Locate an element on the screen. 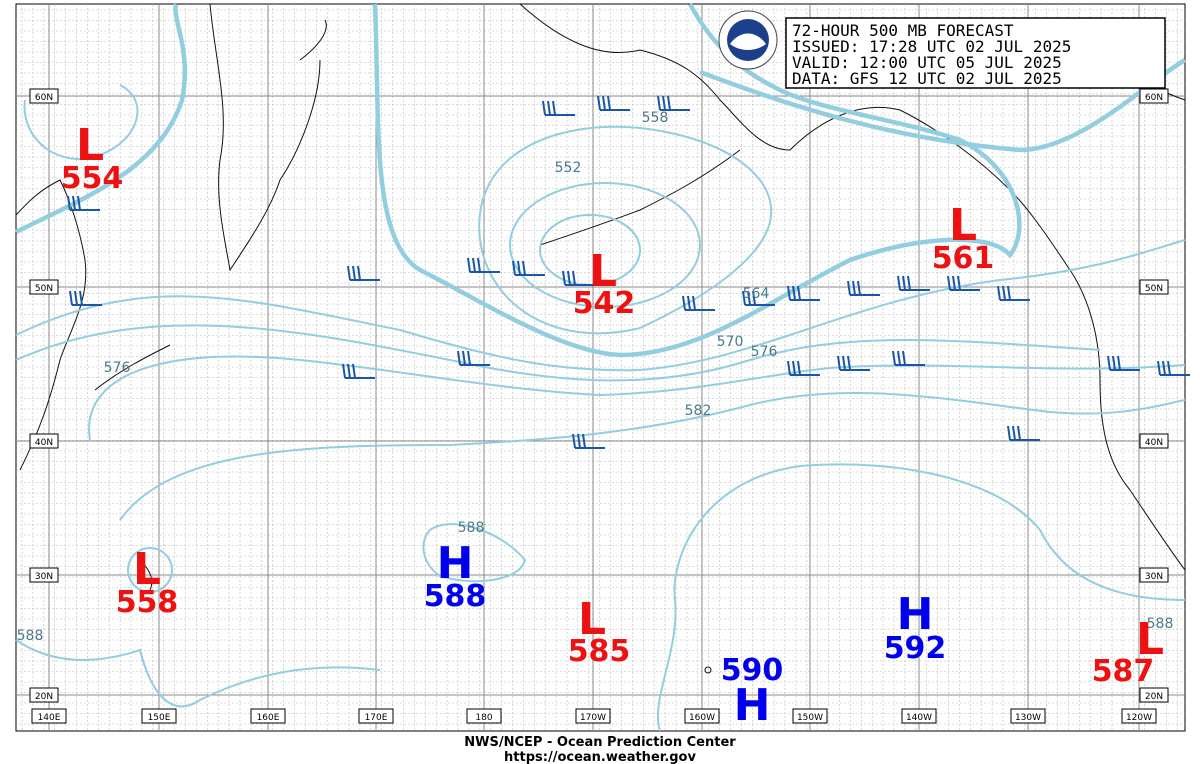 Image resolution: width=1200 pixels, height=764 pixels. lon-label: 140W is located at coordinates (919, 718).